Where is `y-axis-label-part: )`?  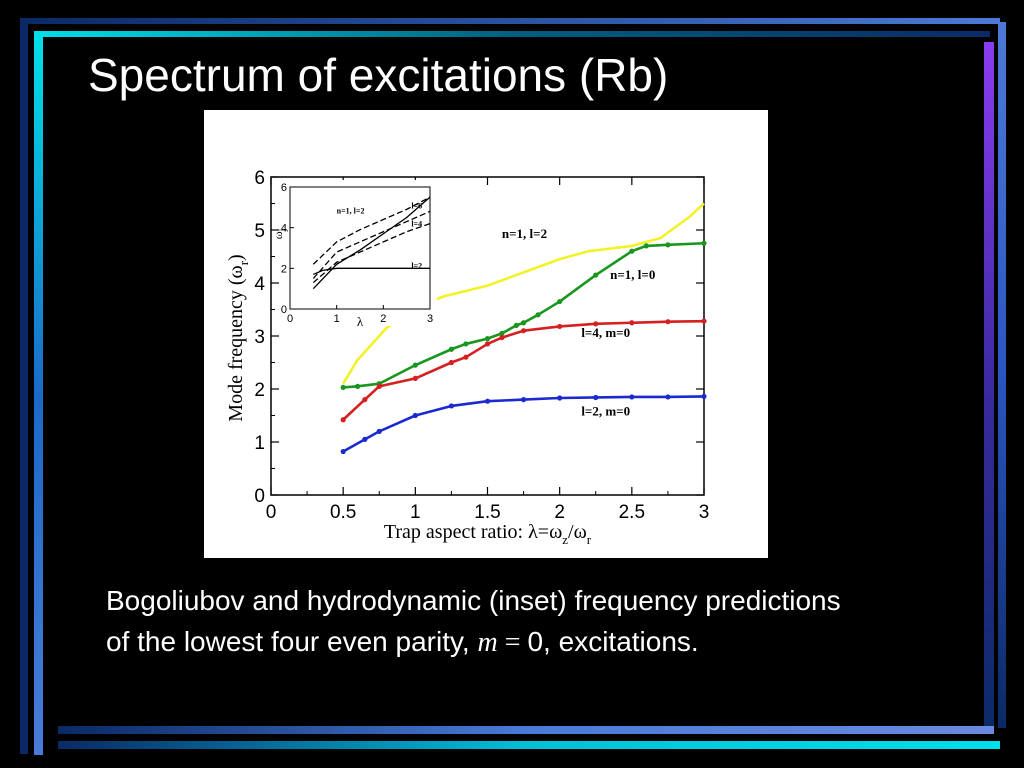
y-axis-label-part: ) is located at coordinates (236, 257).